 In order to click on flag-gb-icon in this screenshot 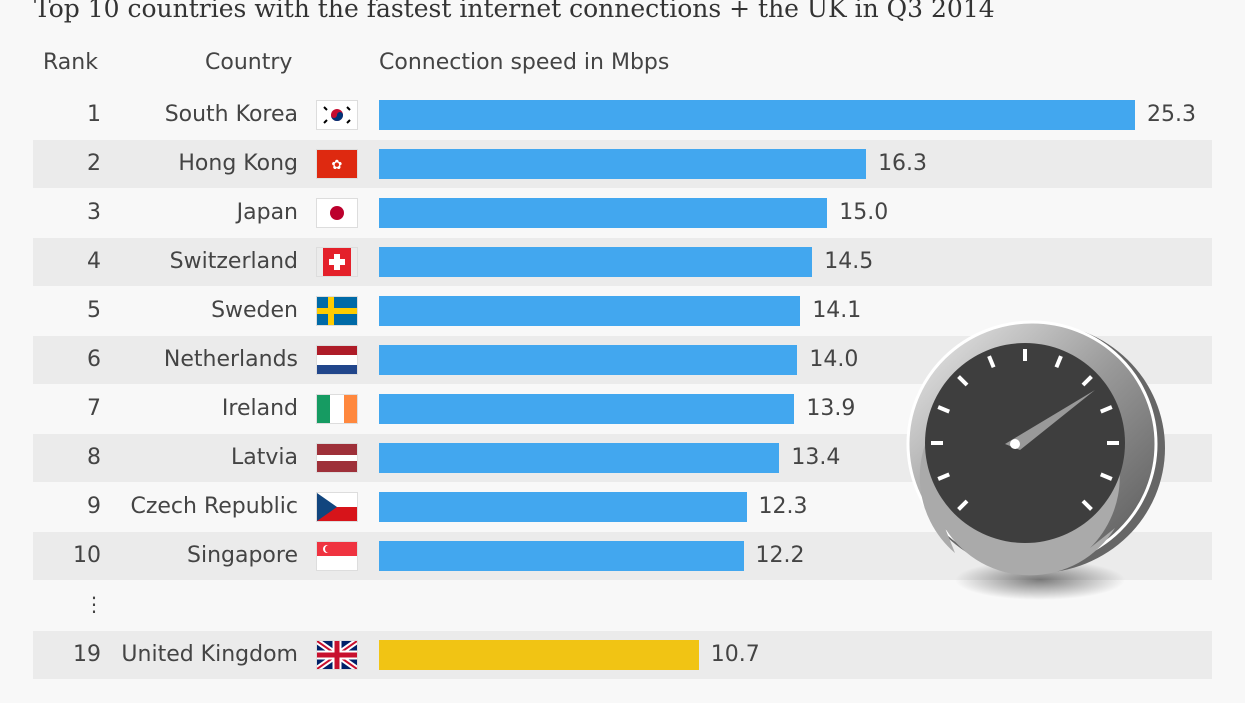, I will do `click(337, 655)`.